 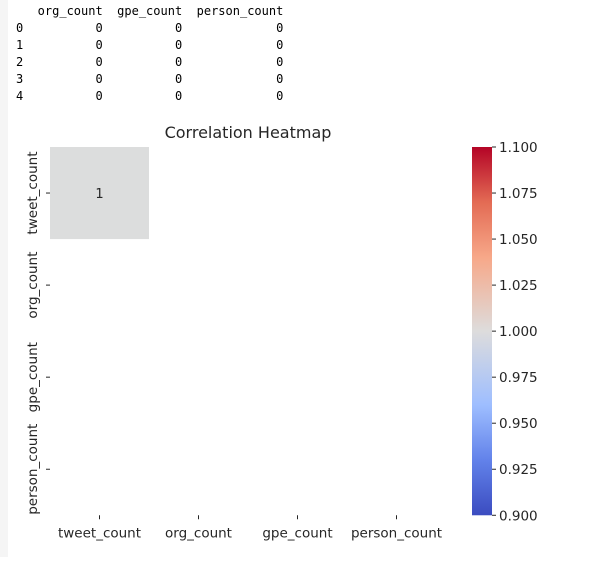 I want to click on dataframe-row: 0 0 0 0, so click(x=150, y=28).